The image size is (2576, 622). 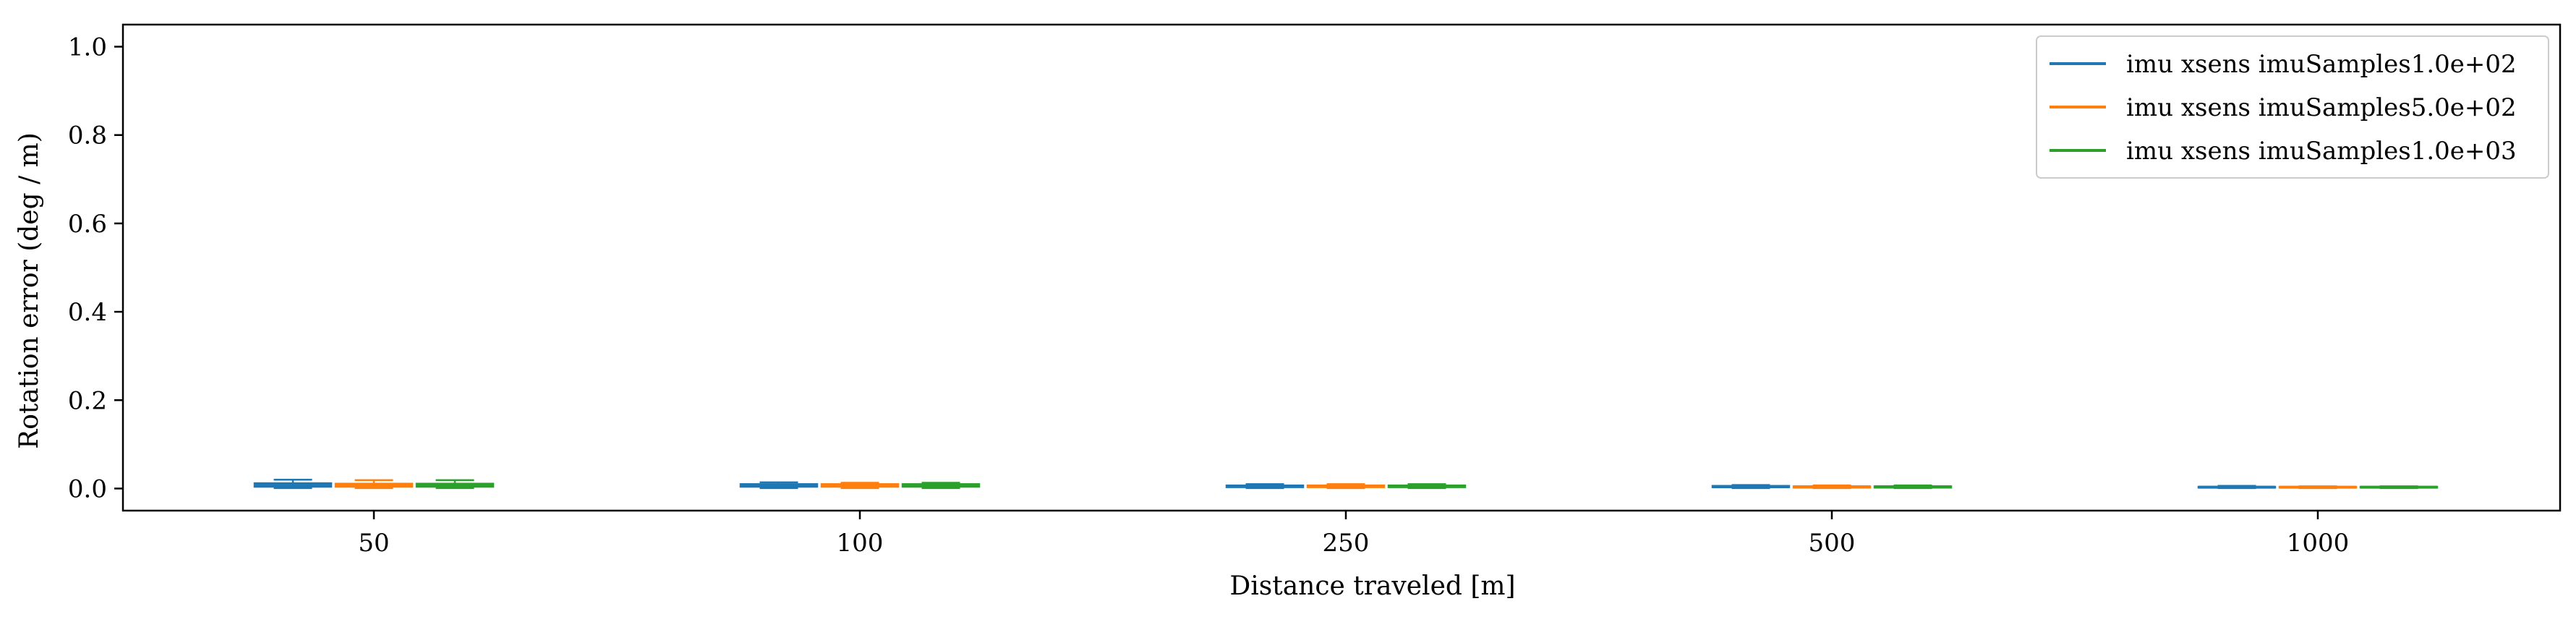 What do you see at coordinates (29, 290) in the screenshot?
I see `y-axis-label: Rotation error (deg / m)` at bounding box center [29, 290].